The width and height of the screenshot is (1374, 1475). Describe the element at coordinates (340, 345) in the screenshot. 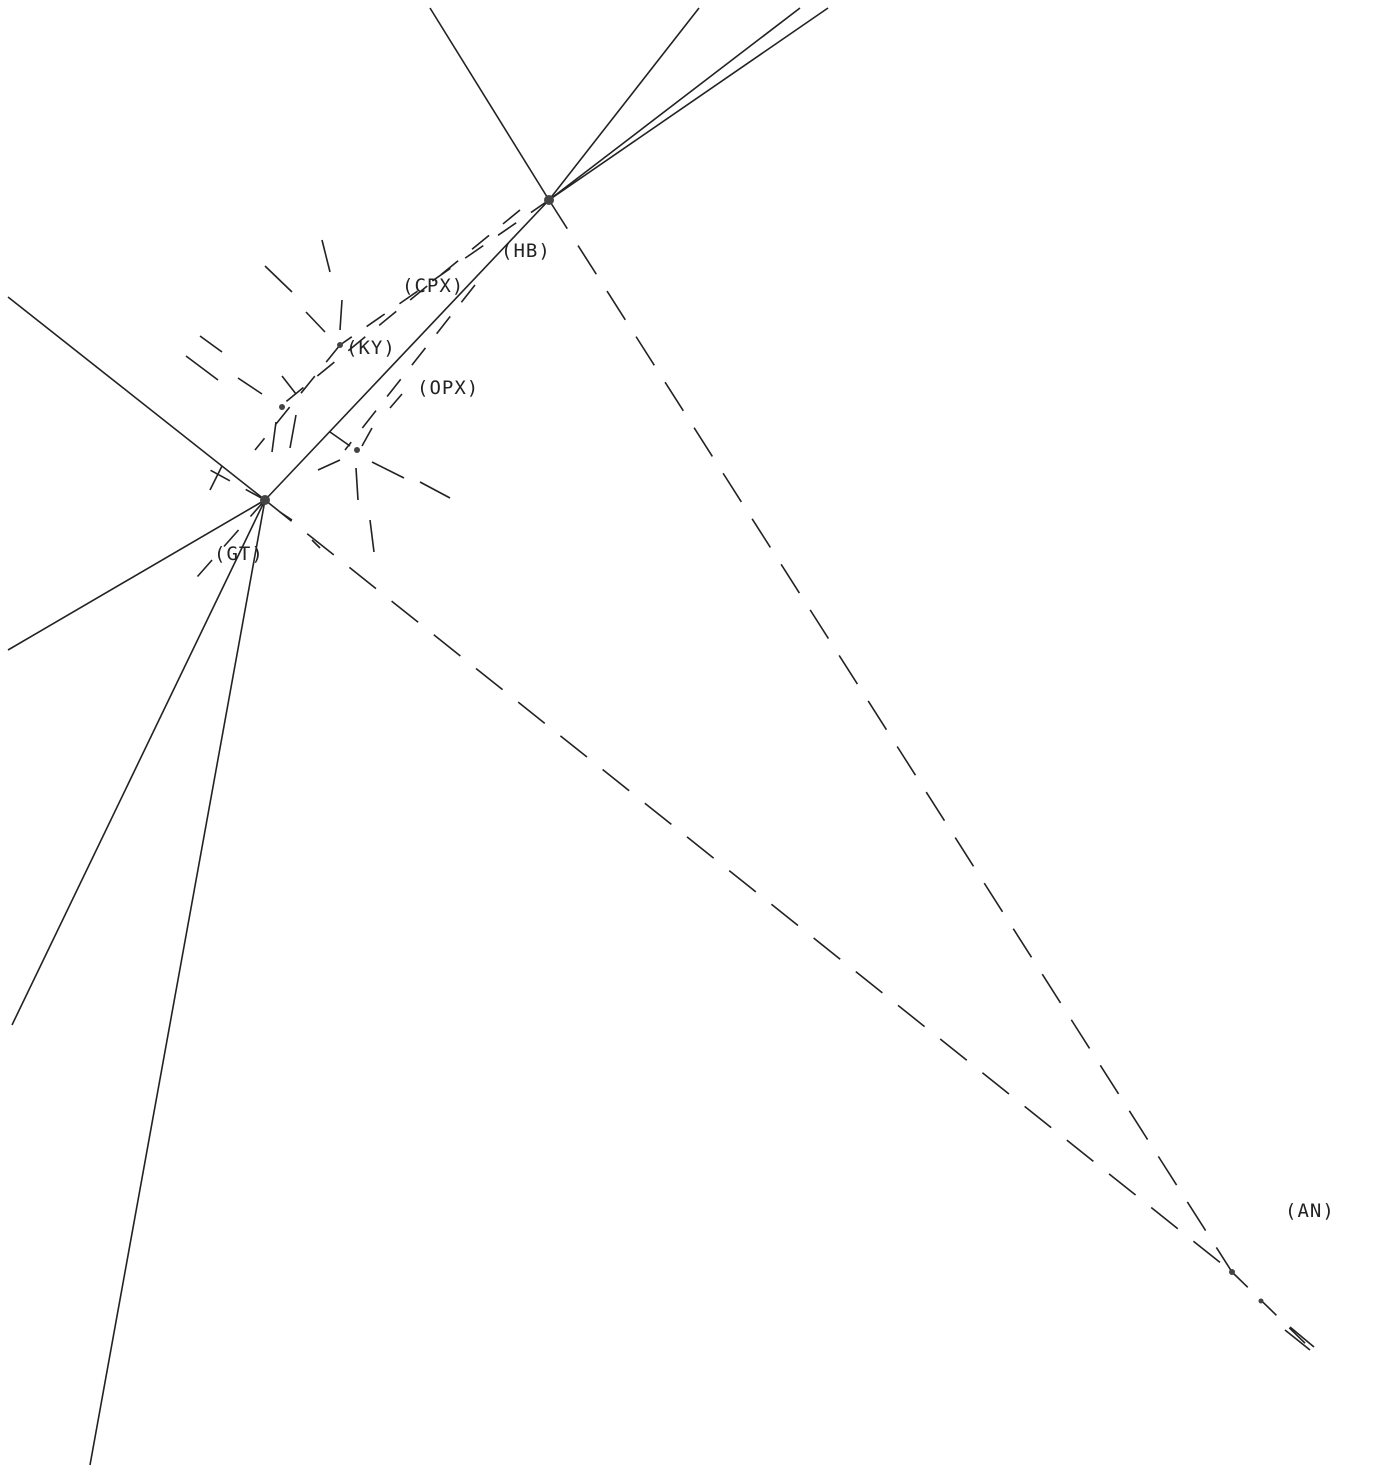

I see `ky-node` at that location.